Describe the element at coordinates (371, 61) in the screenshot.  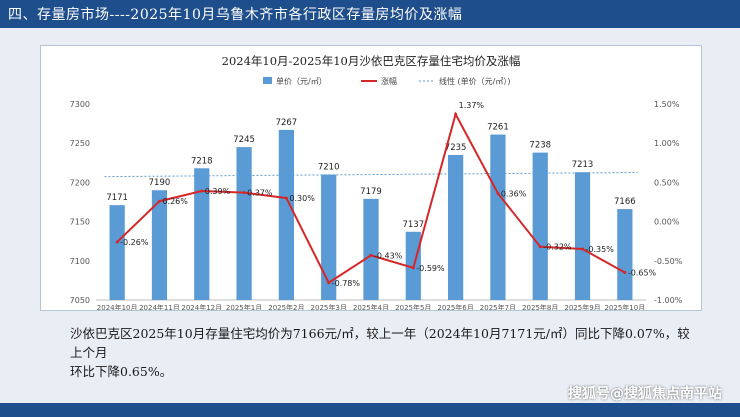
I see `chart-title: 2024年10月-2025年10月沙依巴克区存量住宅均价及涨幅` at that location.